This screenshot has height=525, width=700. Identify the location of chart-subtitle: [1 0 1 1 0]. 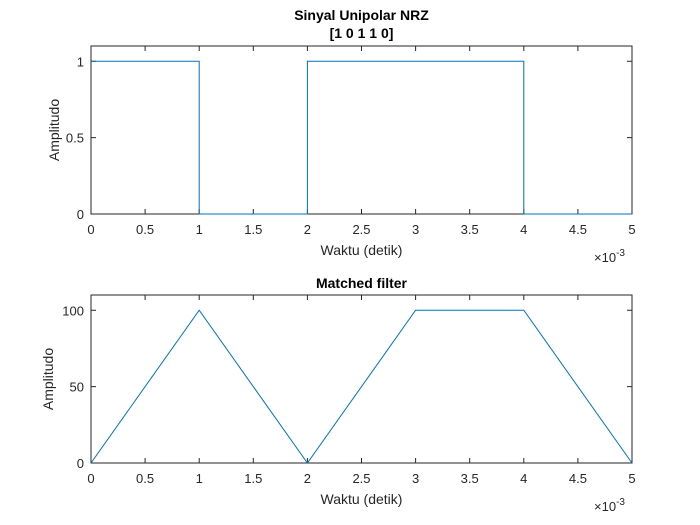
(362, 33).